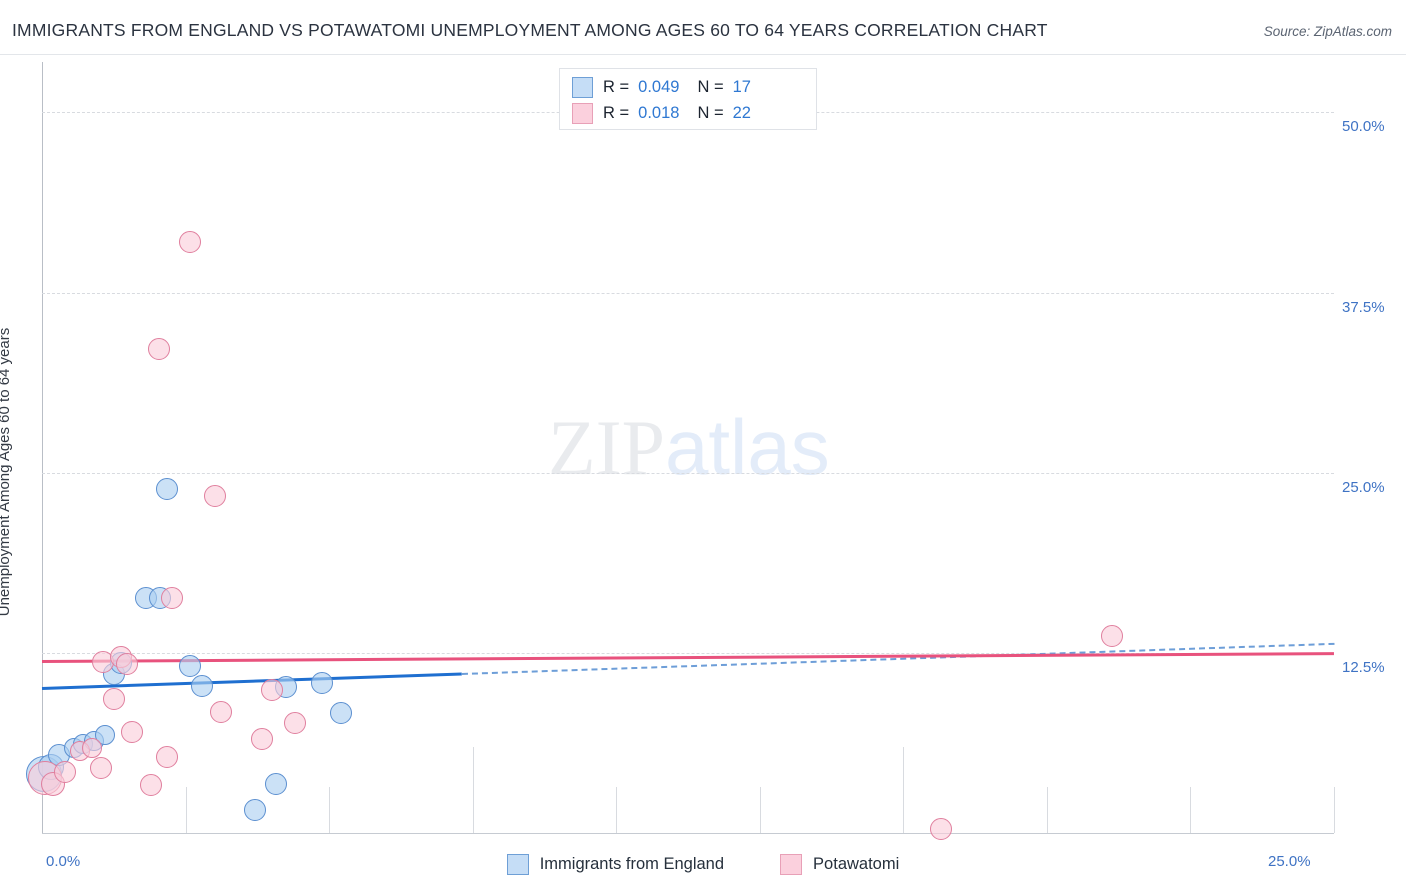 This screenshot has width=1406, height=892. I want to click on stats-n-value-blue: 17, so click(741, 86).